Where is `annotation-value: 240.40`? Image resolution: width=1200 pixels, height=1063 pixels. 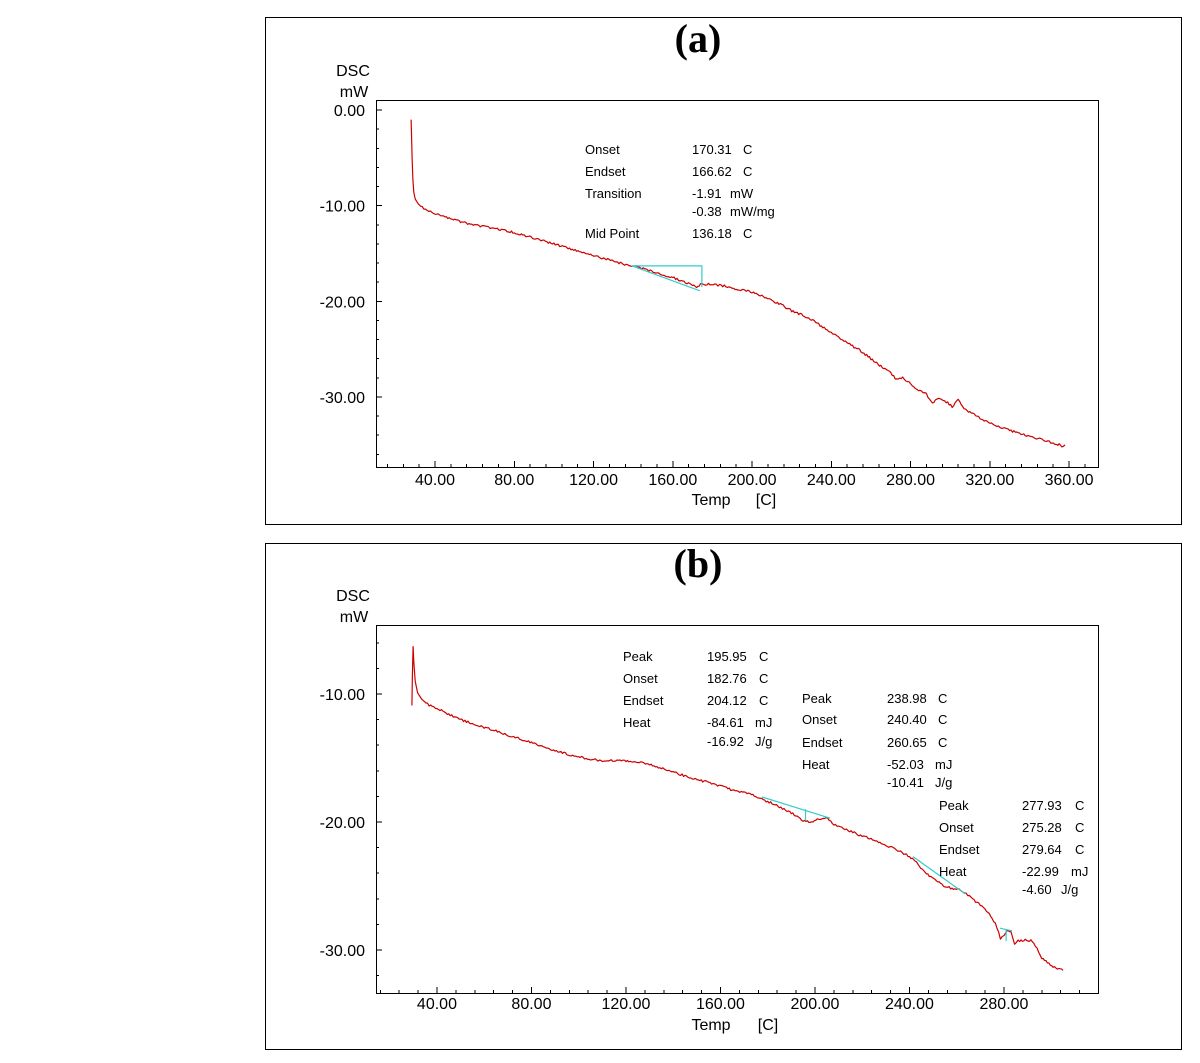
annotation-value: 240.40 is located at coordinates (907, 719).